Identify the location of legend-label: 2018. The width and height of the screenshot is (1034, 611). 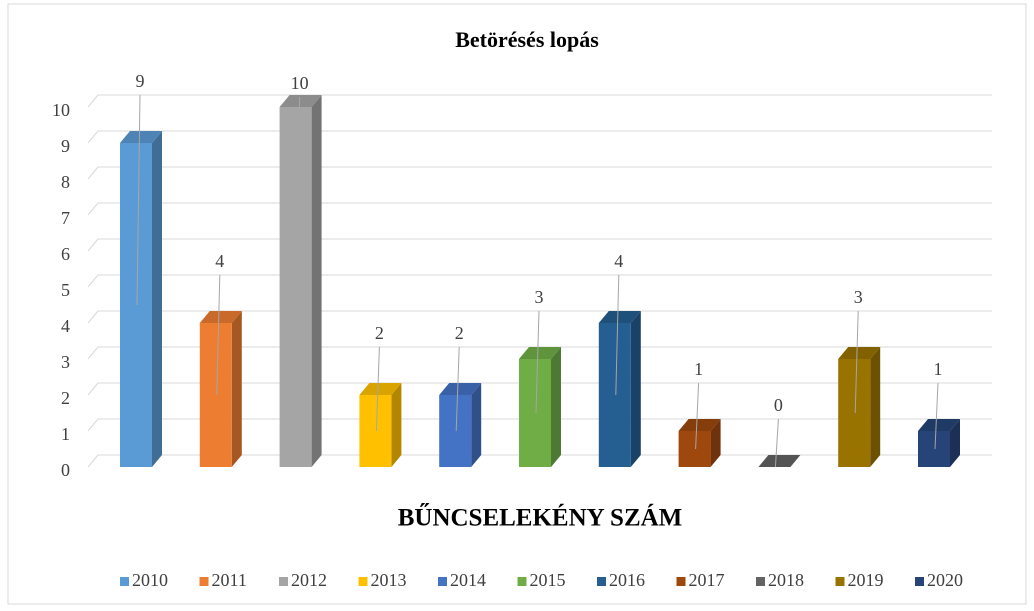
(786, 580).